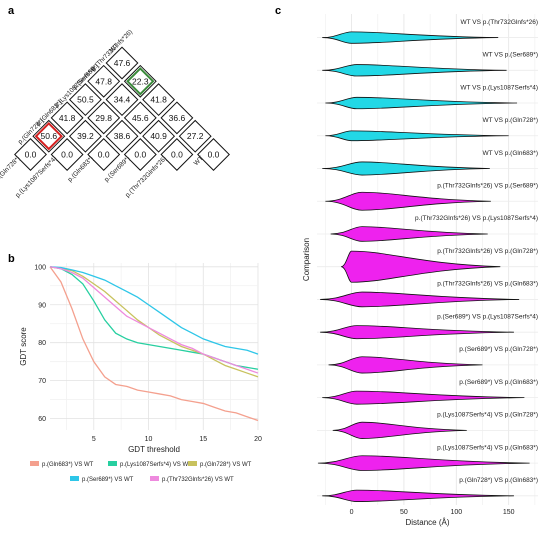  What do you see at coordinates (306, 259) in the screenshot?
I see `y-axis-label: Comparison` at bounding box center [306, 259].